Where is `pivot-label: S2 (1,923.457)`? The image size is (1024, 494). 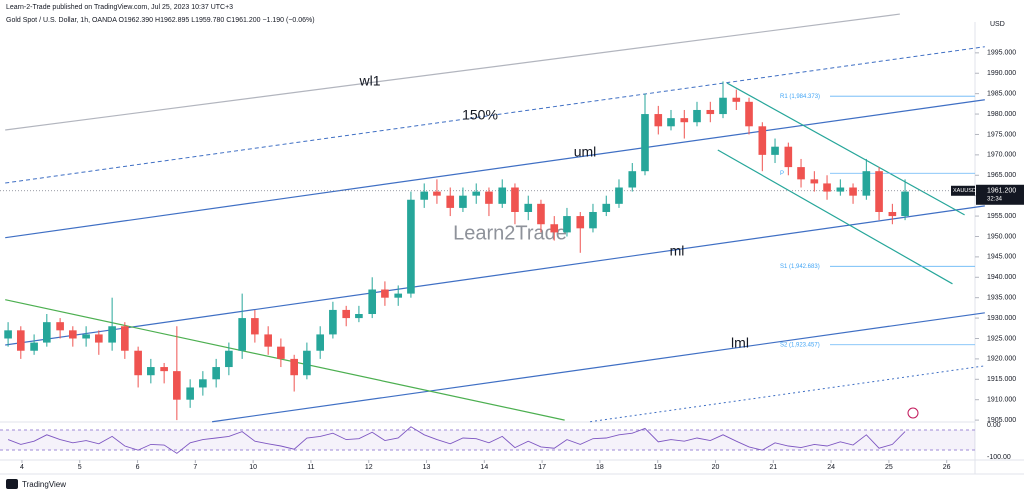
pivot-label: S2 (1,923.457) is located at coordinates (800, 345).